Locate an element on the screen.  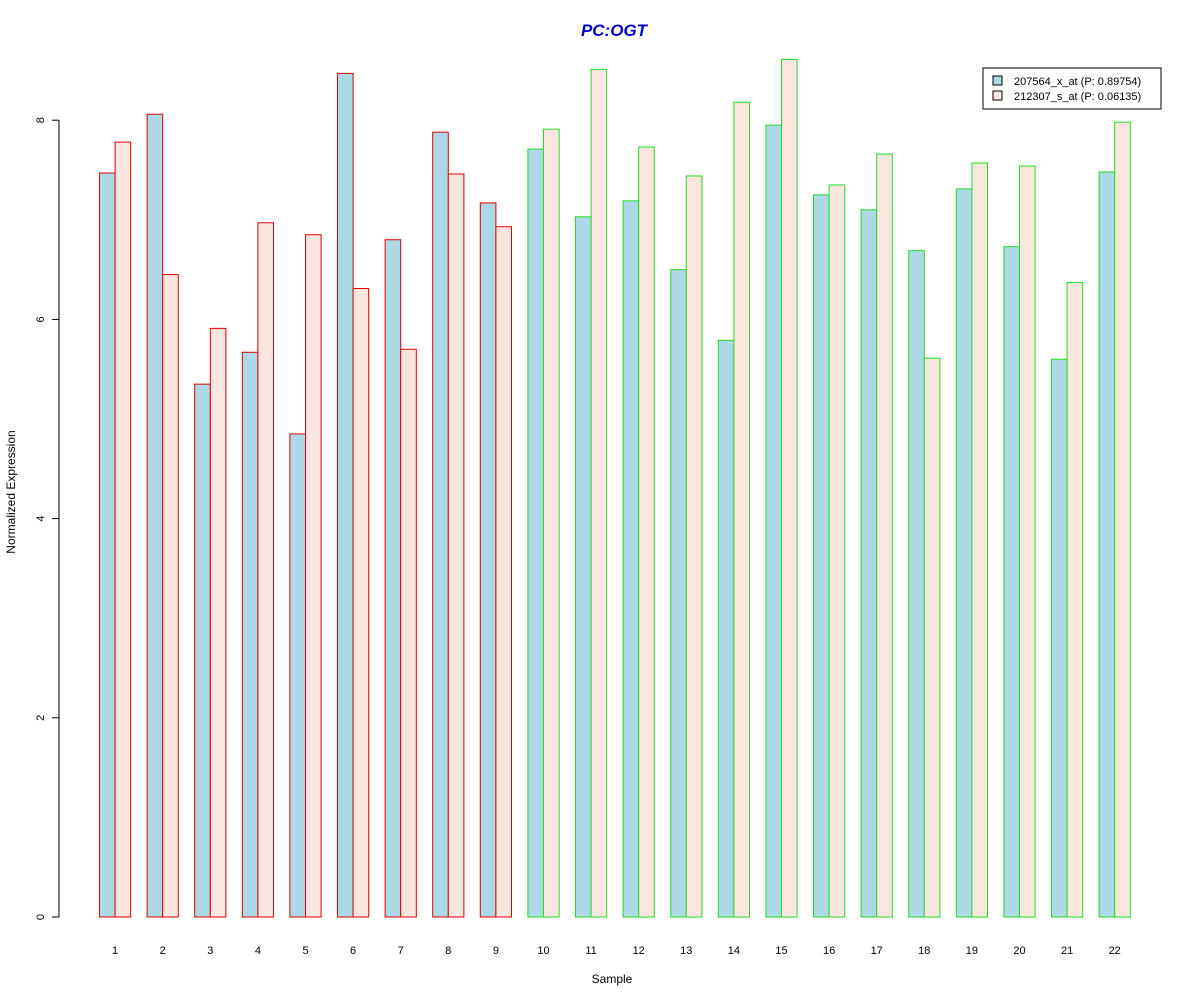
y-axis-label: Normalized Expression is located at coordinates (11, 491).